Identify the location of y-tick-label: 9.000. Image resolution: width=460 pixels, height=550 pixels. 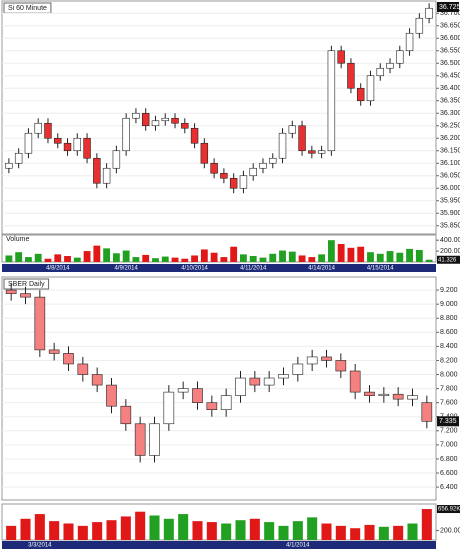
(449, 304).